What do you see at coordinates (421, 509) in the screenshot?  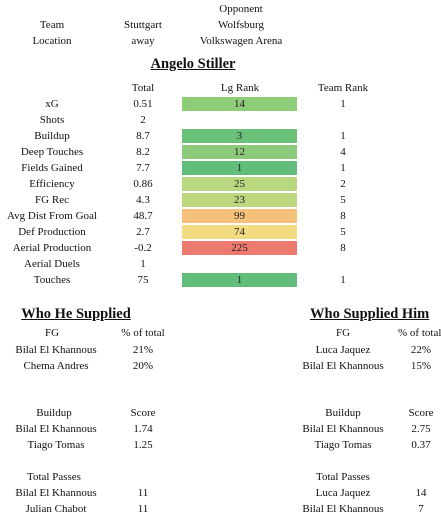 I see `supplied-him-passes-value: 7` at bounding box center [421, 509].